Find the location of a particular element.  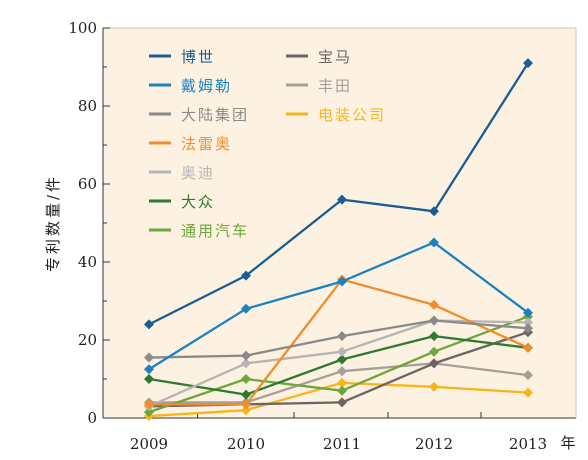

y-axis-label: 专利数量/件 is located at coordinates (53, 223).